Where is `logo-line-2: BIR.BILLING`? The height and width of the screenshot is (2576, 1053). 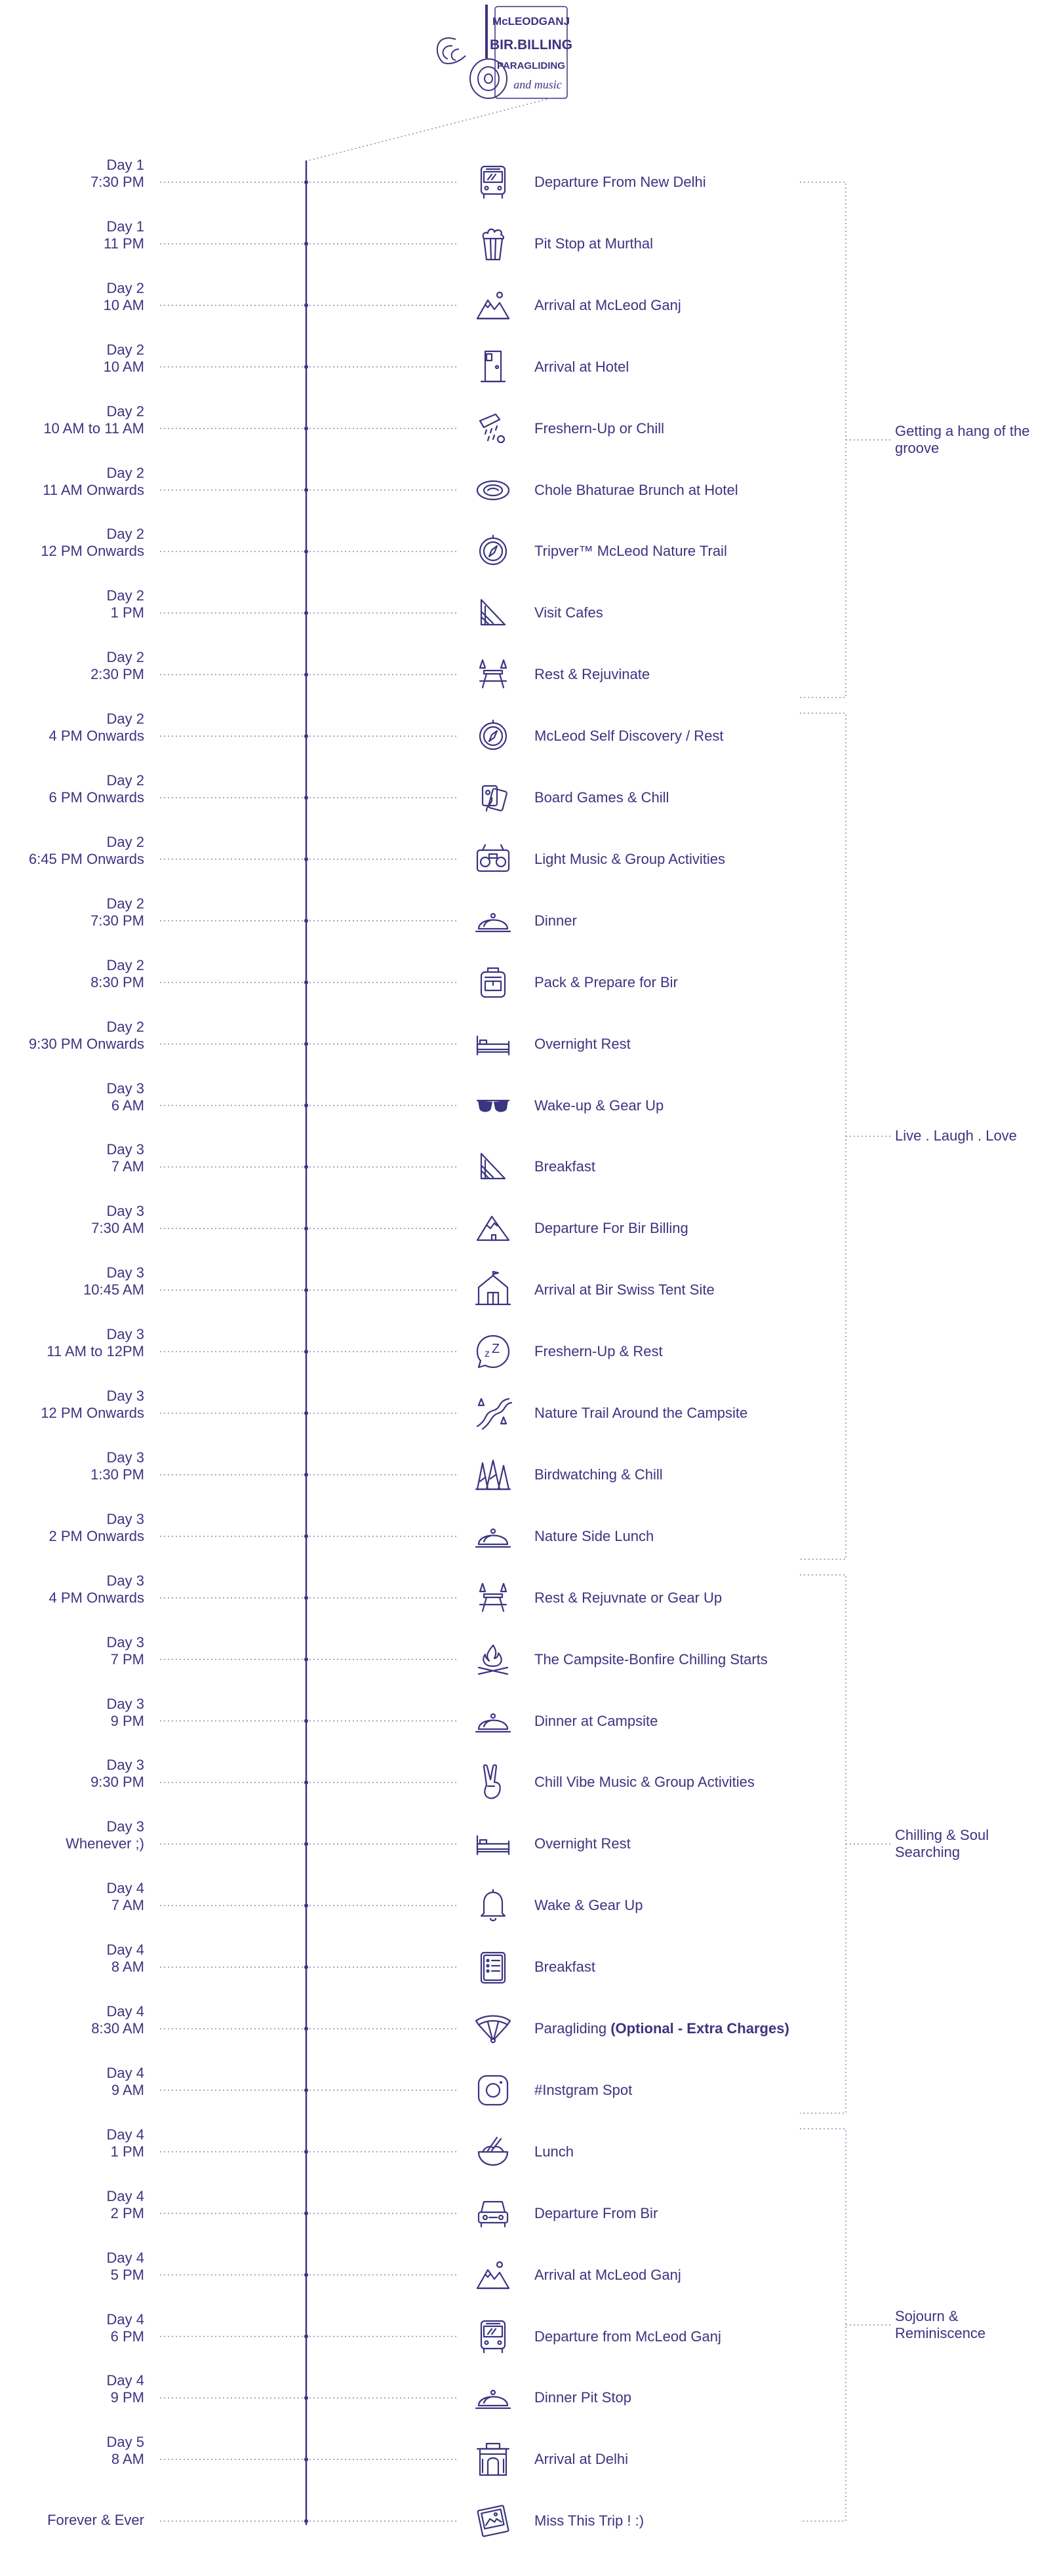 logo-line-2: BIR.BILLING is located at coordinates (531, 44).